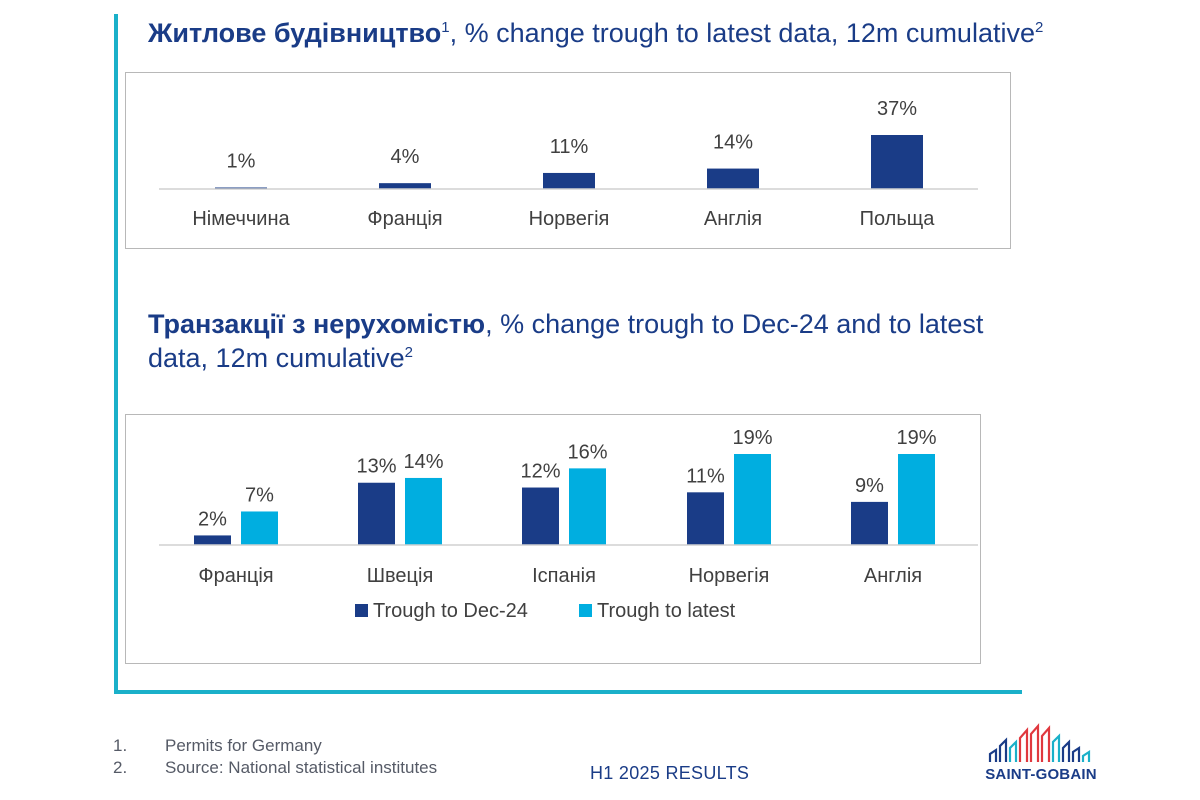  Describe the element at coordinates (1039, 742) in the screenshot. I see `logo-skyline-icon` at that location.